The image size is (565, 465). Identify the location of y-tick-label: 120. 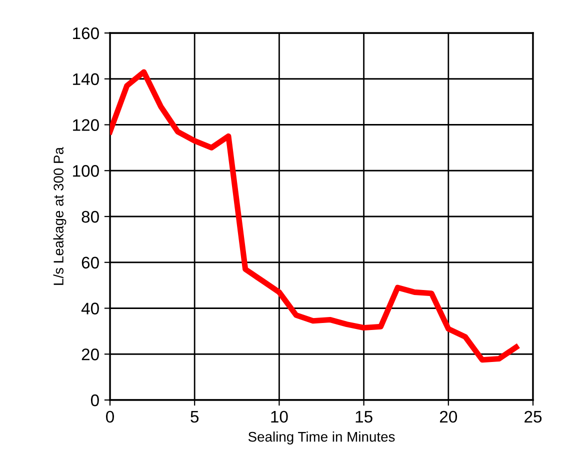
(86, 125).